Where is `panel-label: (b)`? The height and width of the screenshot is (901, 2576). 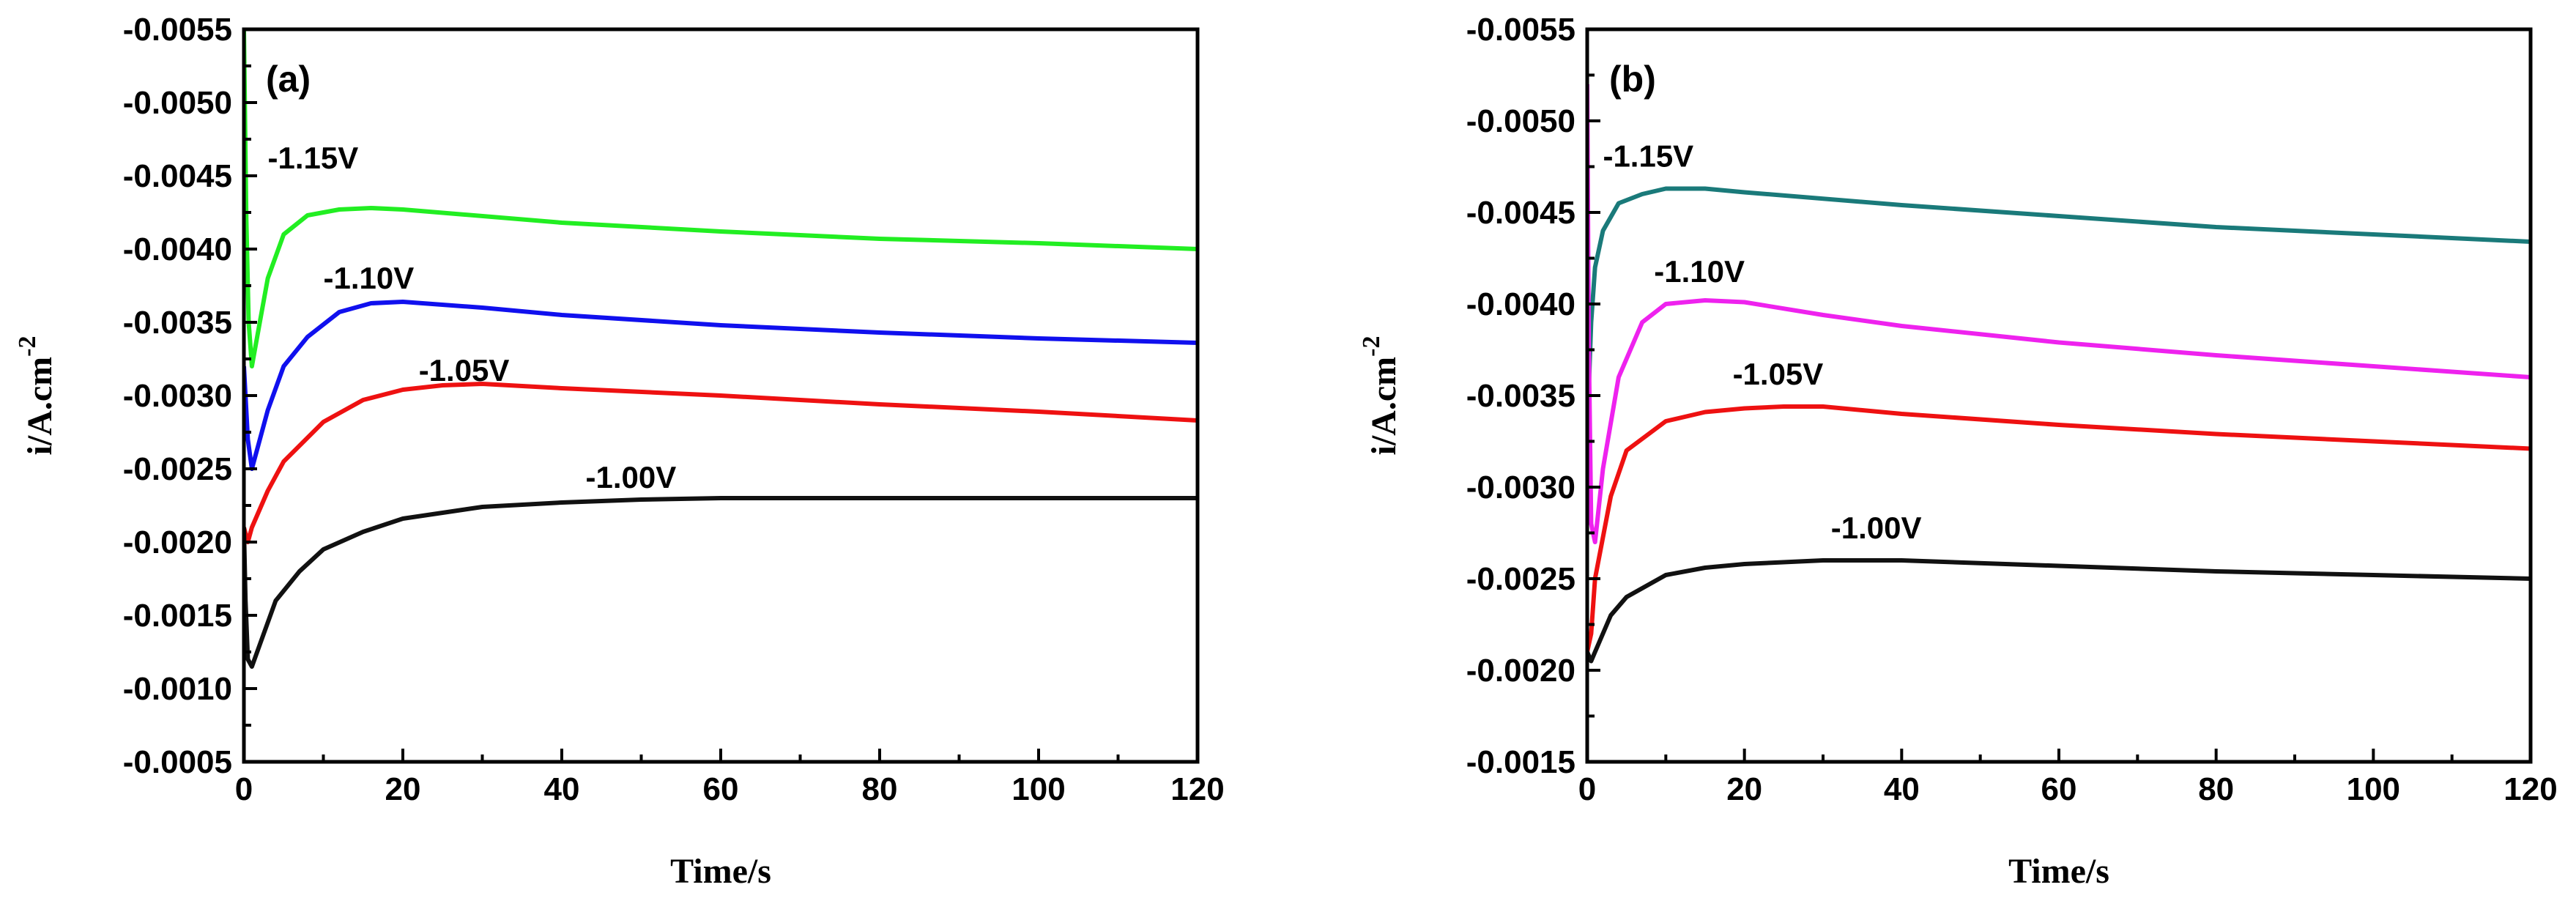 panel-label: (b) is located at coordinates (1632, 79).